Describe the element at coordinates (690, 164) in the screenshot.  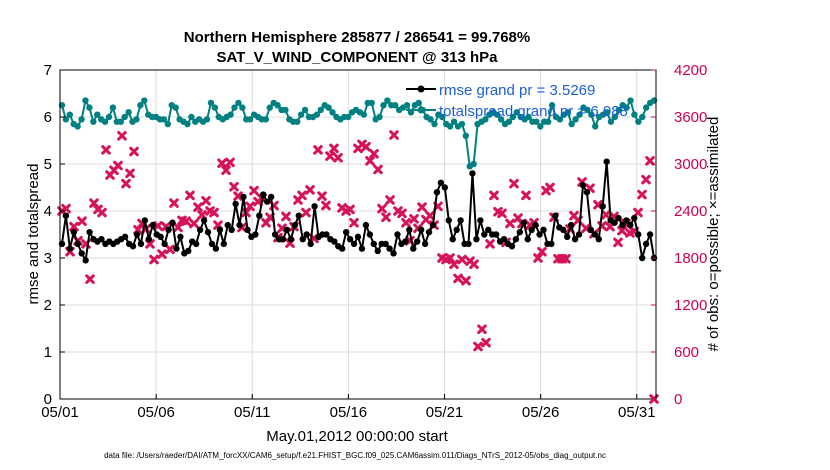
I see `y-right-tick-label: 3000` at that location.